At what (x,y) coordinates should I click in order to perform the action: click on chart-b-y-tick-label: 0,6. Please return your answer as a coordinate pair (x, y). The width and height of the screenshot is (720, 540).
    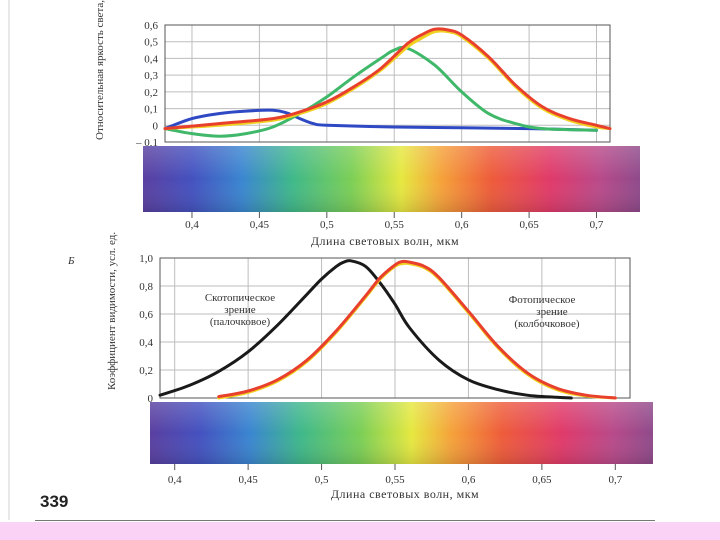
    Looking at the image, I should click on (146, 315).